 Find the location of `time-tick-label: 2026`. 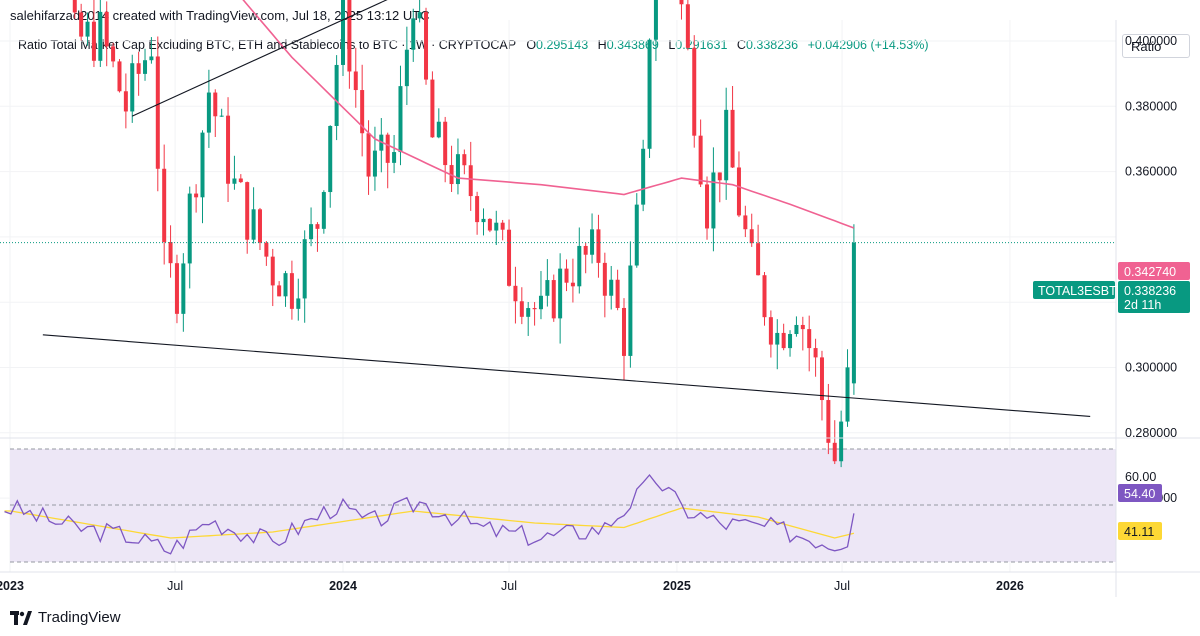

time-tick-label: 2026 is located at coordinates (1010, 586).